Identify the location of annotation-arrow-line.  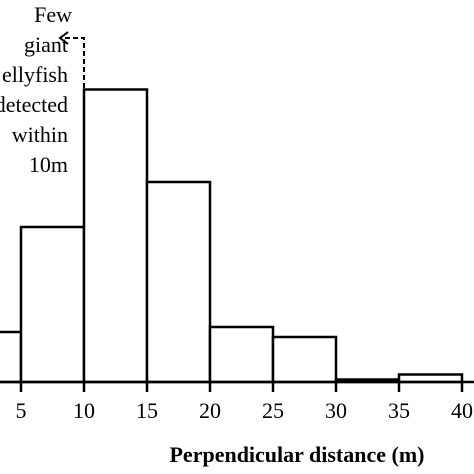
(73, 62).